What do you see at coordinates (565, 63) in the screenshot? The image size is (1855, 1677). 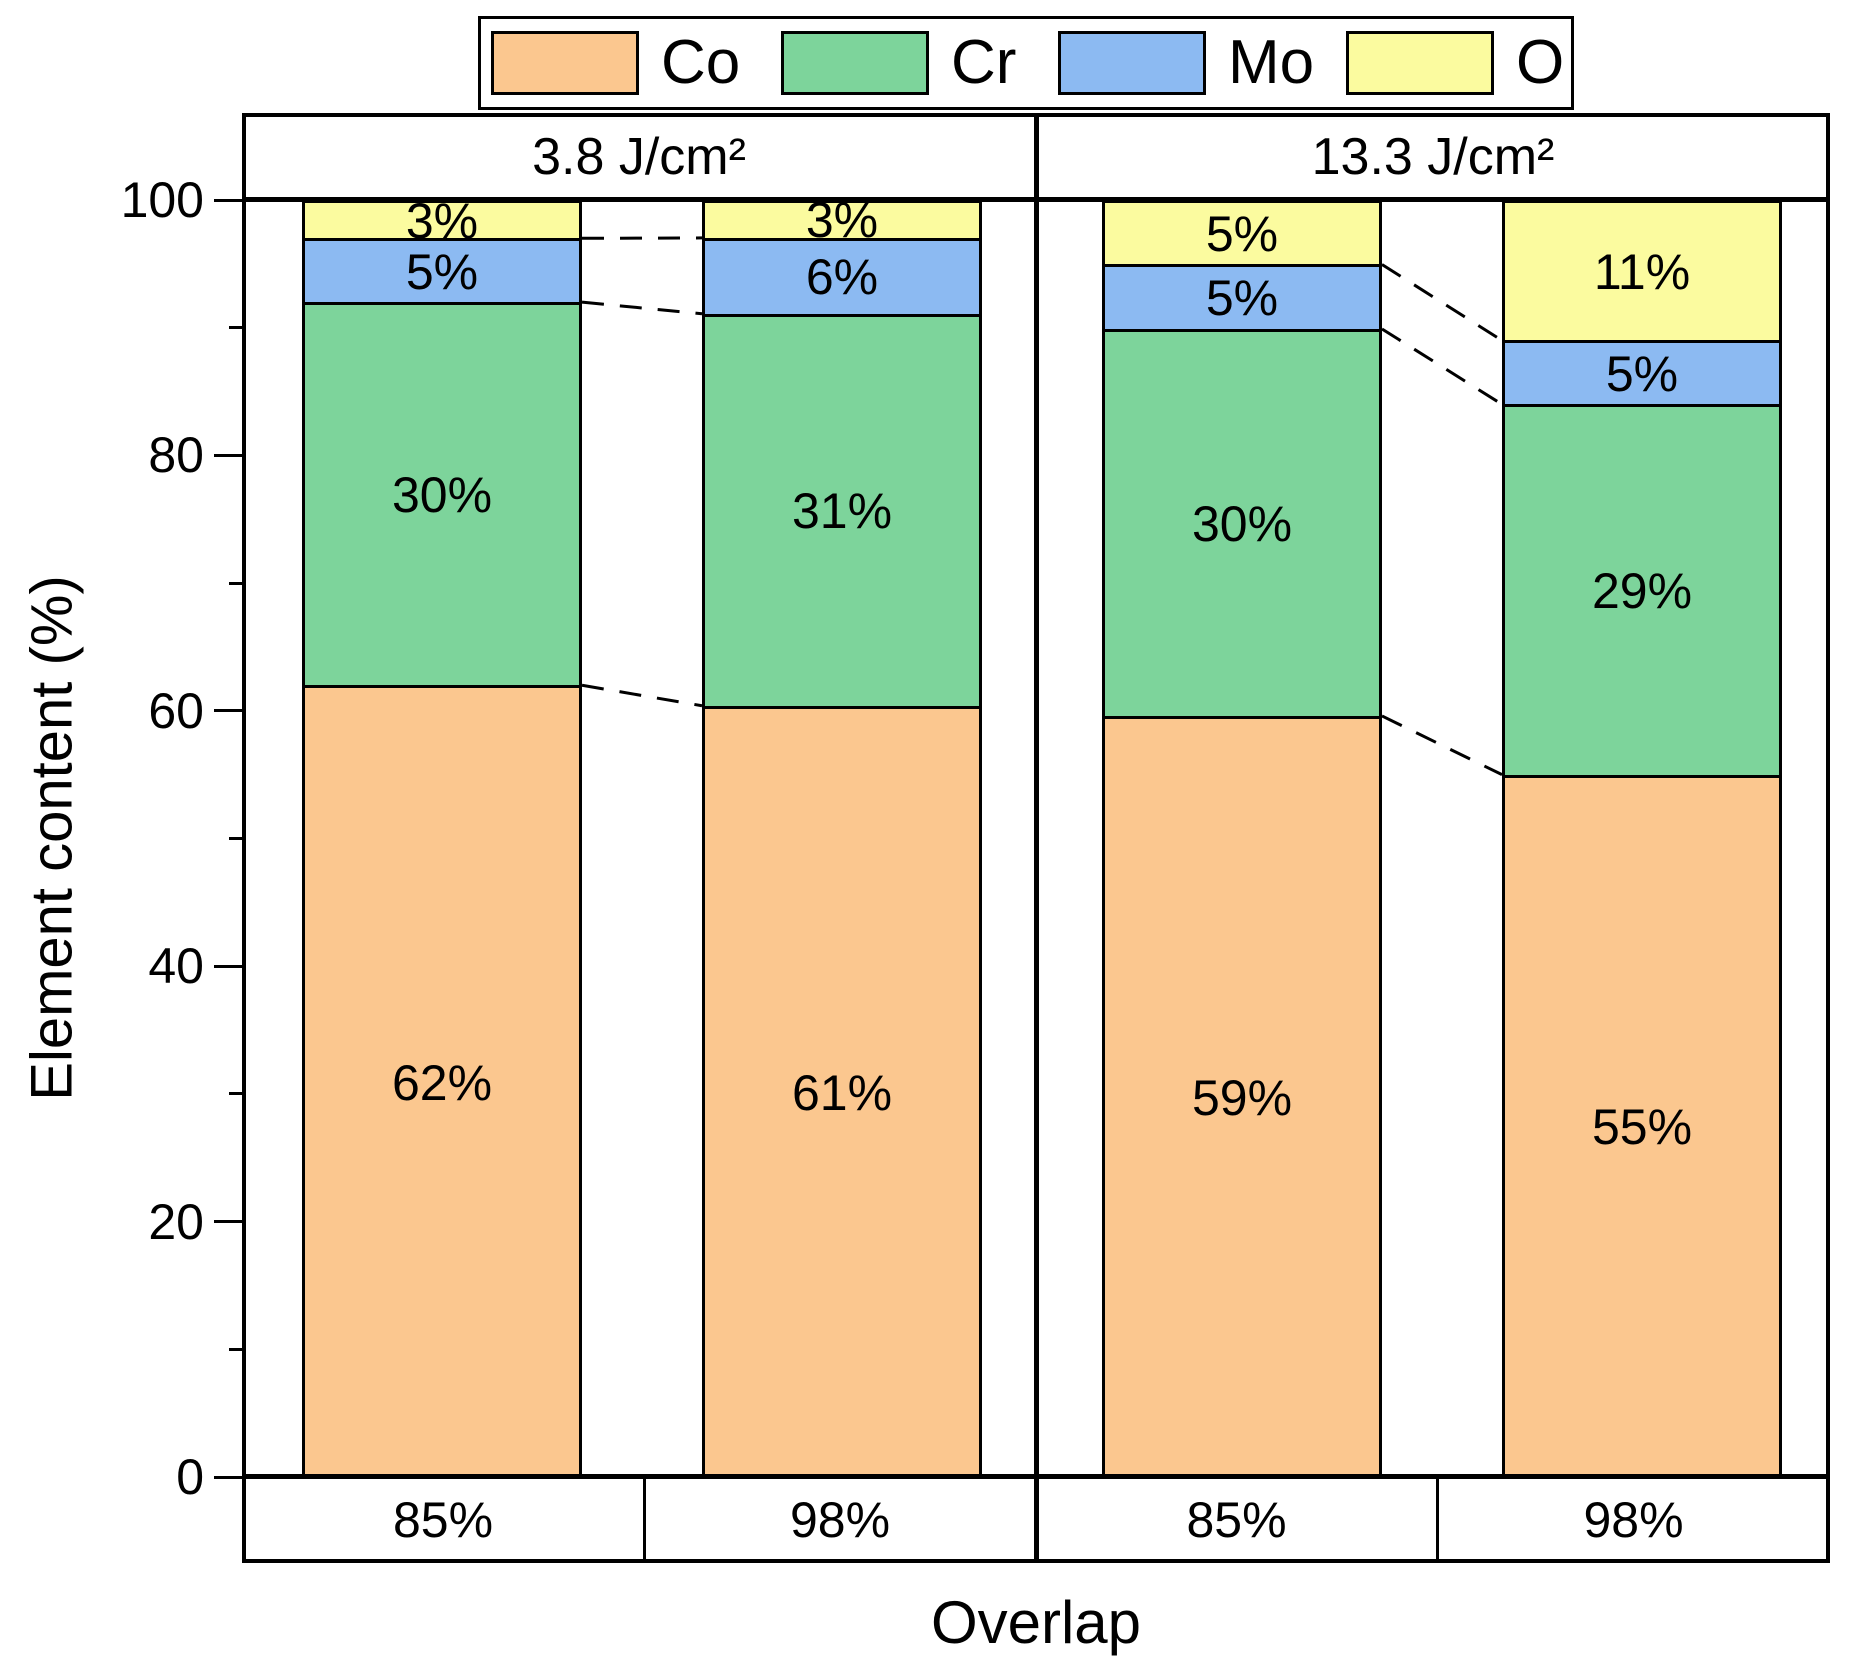 I see `legend-swatch-co-icon` at bounding box center [565, 63].